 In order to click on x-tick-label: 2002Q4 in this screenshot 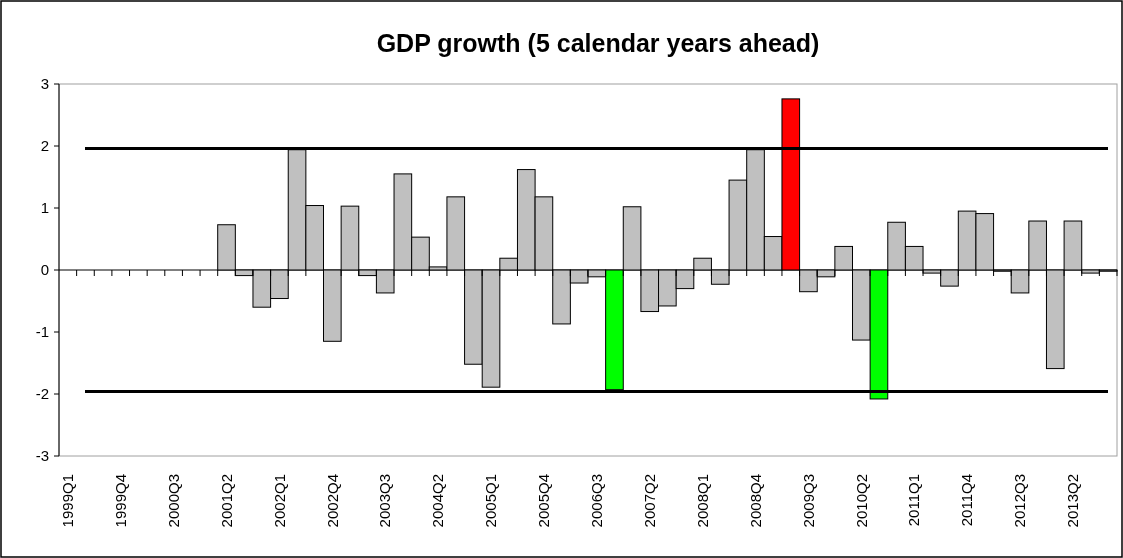, I will do `click(332, 501)`.